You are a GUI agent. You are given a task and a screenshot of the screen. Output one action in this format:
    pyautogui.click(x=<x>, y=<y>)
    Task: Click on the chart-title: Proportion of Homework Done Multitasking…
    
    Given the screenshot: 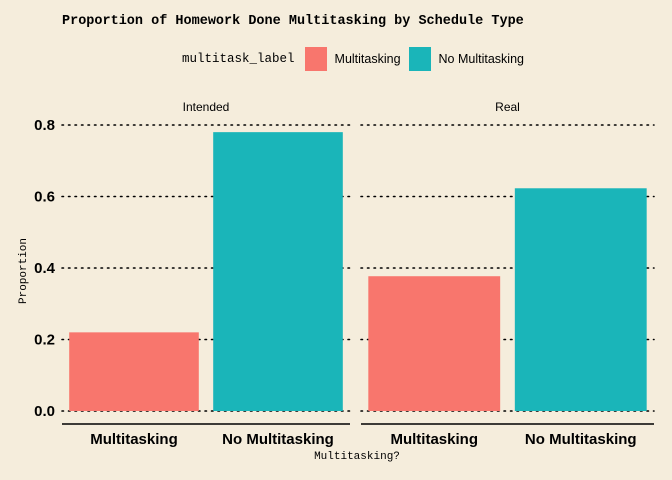 What is the action you would take?
    pyautogui.click(x=293, y=21)
    